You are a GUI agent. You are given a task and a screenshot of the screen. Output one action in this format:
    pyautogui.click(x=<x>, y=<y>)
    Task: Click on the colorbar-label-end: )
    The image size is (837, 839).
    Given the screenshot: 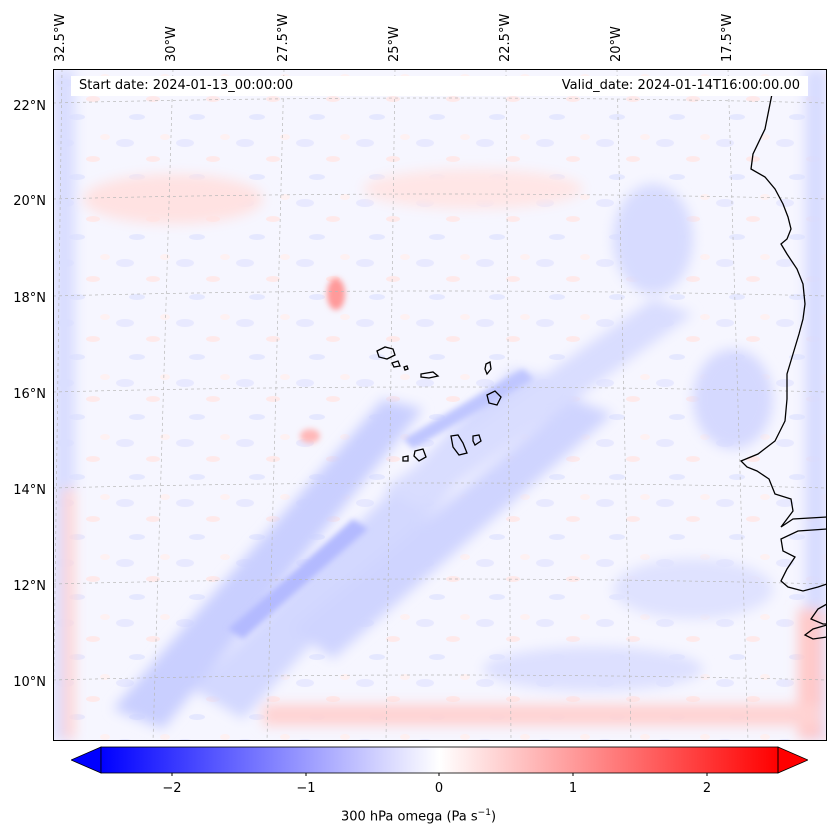 What is the action you would take?
    pyautogui.click(x=493, y=817)
    